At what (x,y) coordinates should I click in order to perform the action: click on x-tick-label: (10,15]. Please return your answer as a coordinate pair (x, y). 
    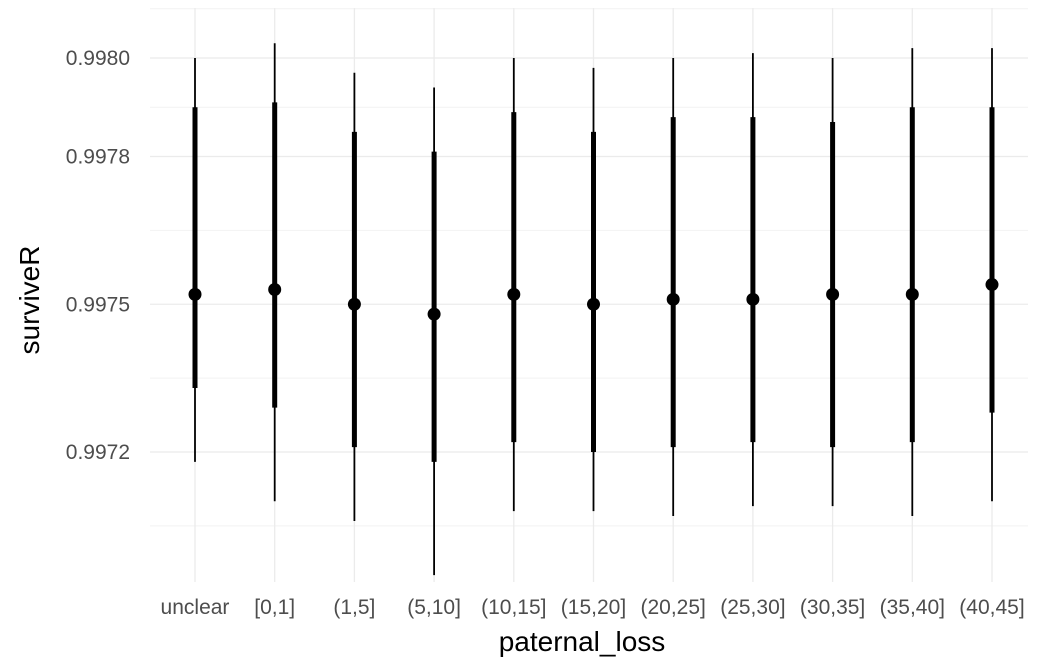
    Looking at the image, I should click on (513, 607).